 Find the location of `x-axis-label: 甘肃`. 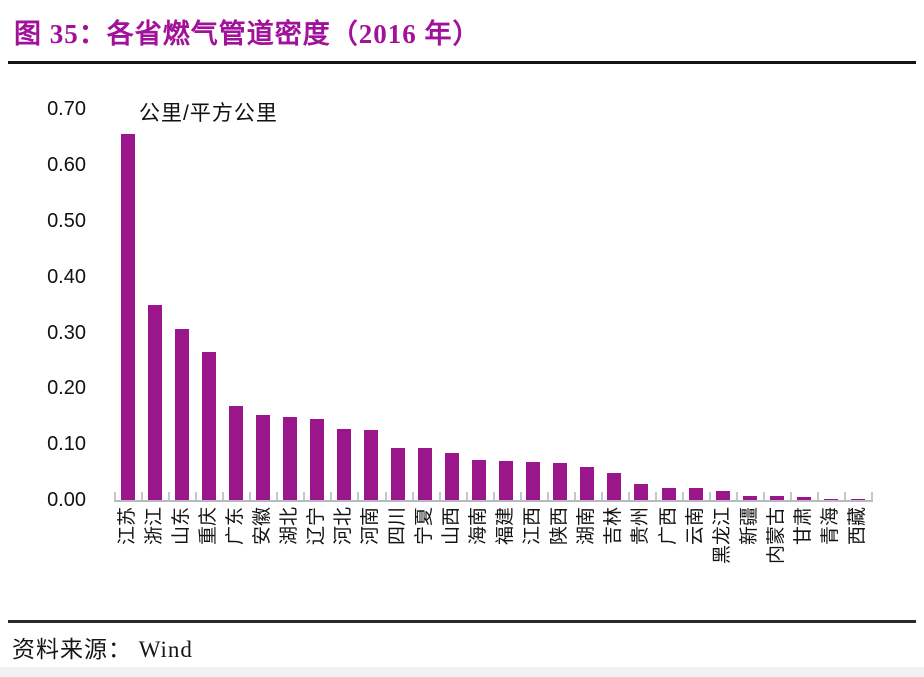

x-axis-label: 甘肃 is located at coordinates (803, 526).